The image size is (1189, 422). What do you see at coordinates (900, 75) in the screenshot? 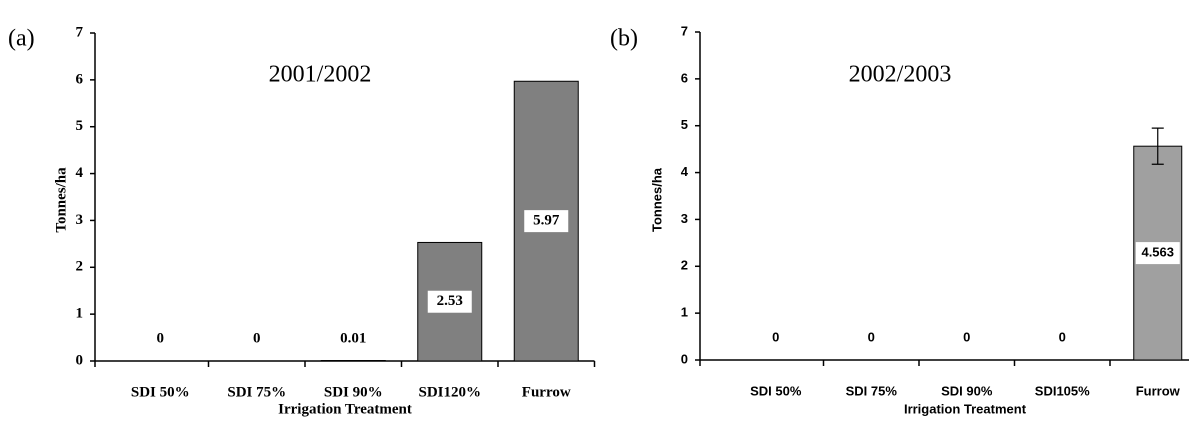
I see `chart-title: 2002/2003` at bounding box center [900, 75].